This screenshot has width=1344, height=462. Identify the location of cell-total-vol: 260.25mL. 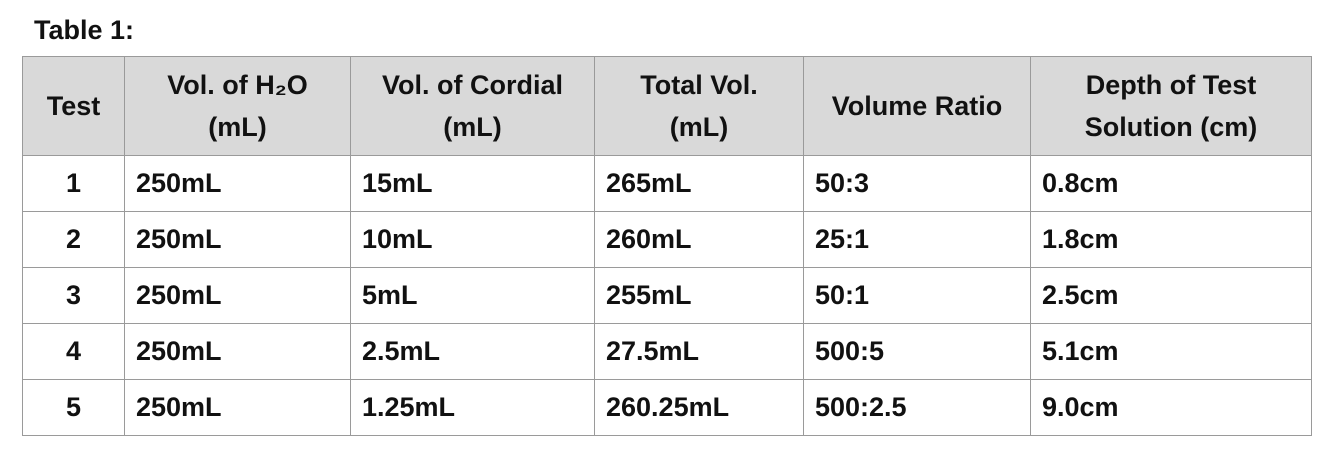
(699, 407).